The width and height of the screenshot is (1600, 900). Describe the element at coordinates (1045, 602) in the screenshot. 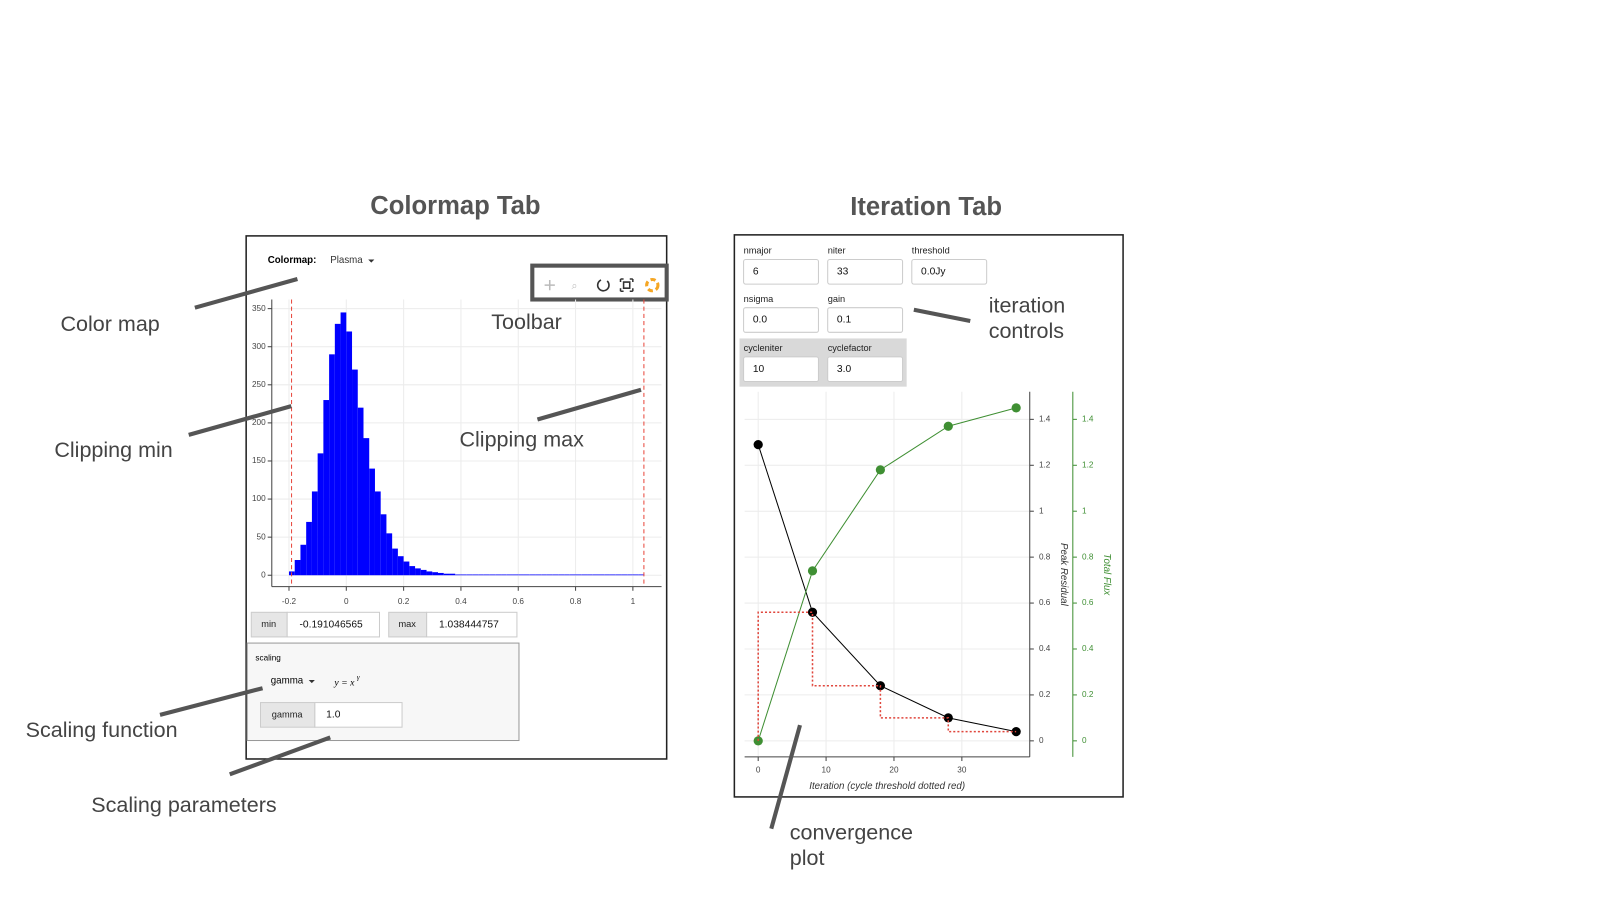

I see `y-tick-label: 0.6` at that location.